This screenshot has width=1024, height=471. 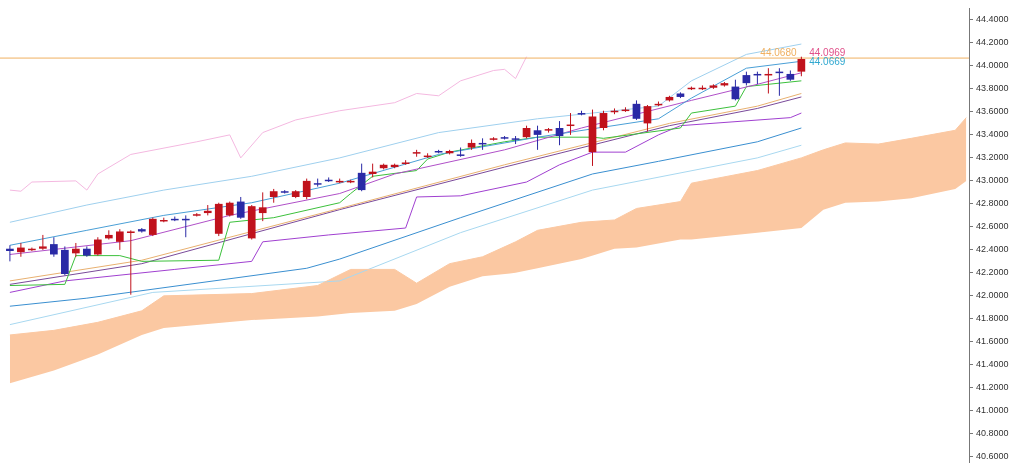 I want to click on y-tick-label: 42.6000, so click(x=992, y=226).